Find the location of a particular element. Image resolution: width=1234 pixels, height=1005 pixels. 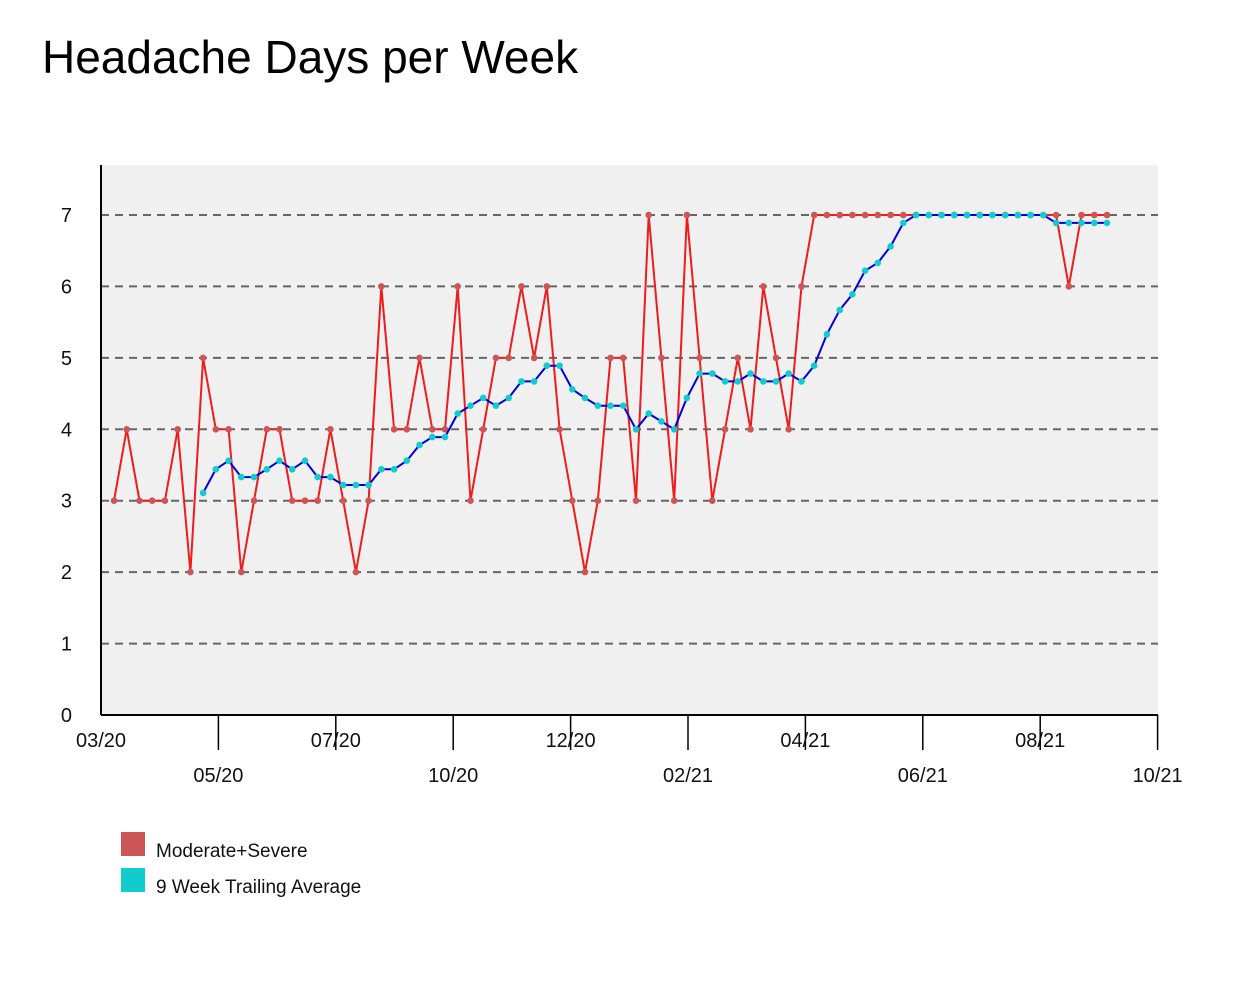

legend-swatch-moderate-severe is located at coordinates (133, 844).